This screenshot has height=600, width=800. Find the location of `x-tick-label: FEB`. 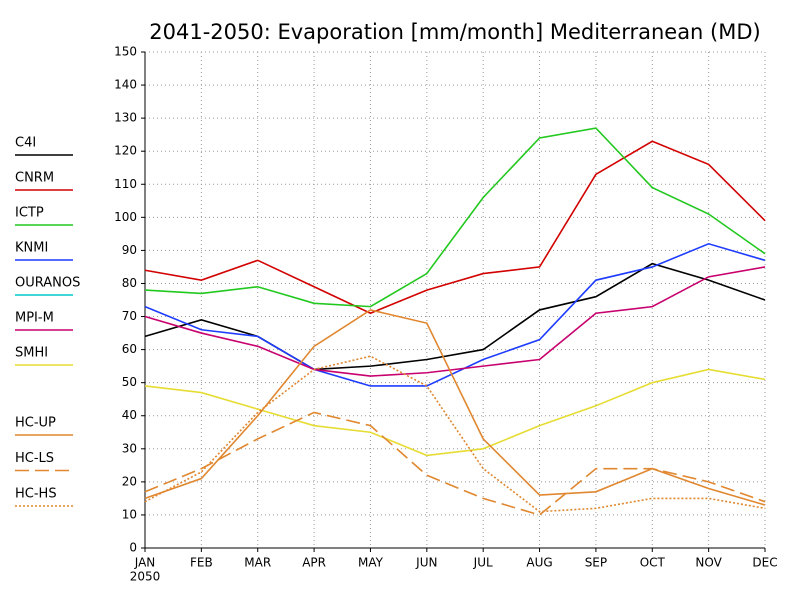

x-tick-label: FEB is located at coordinates (201, 563).